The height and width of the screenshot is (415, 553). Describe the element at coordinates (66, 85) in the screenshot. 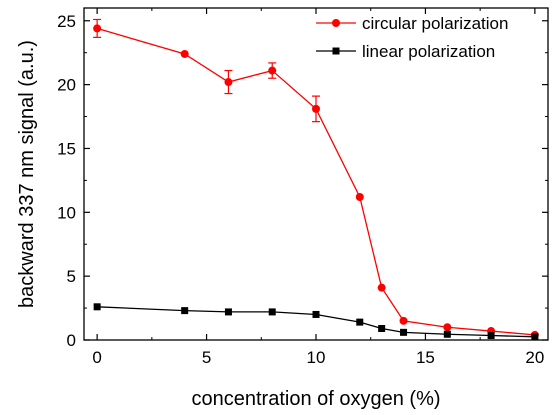

I see `y-tick-label: 20` at that location.